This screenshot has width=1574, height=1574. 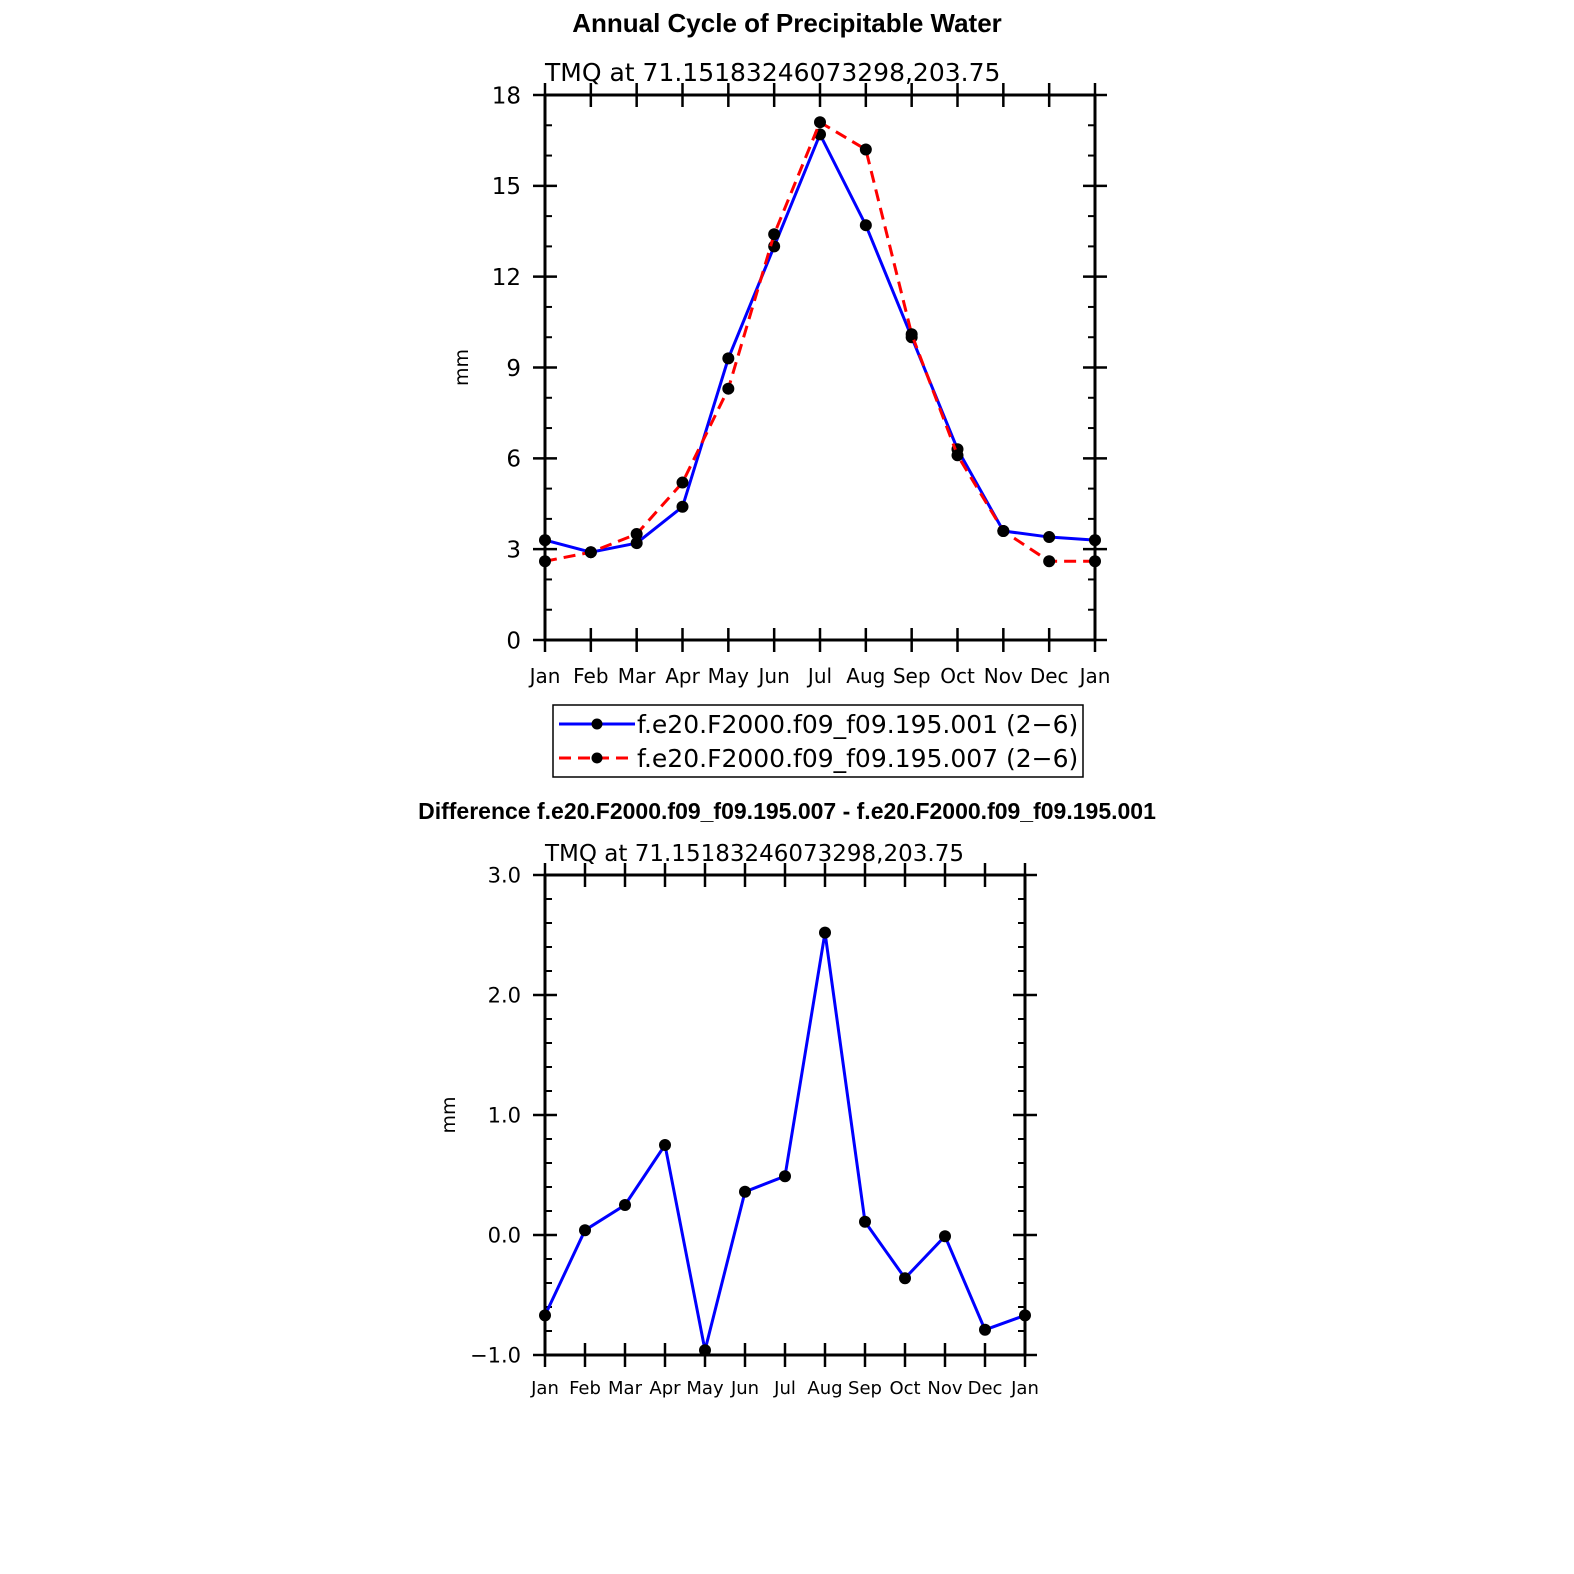 What do you see at coordinates (495, 1356) in the screenshot?
I see `y-tick-label: −1.0` at bounding box center [495, 1356].